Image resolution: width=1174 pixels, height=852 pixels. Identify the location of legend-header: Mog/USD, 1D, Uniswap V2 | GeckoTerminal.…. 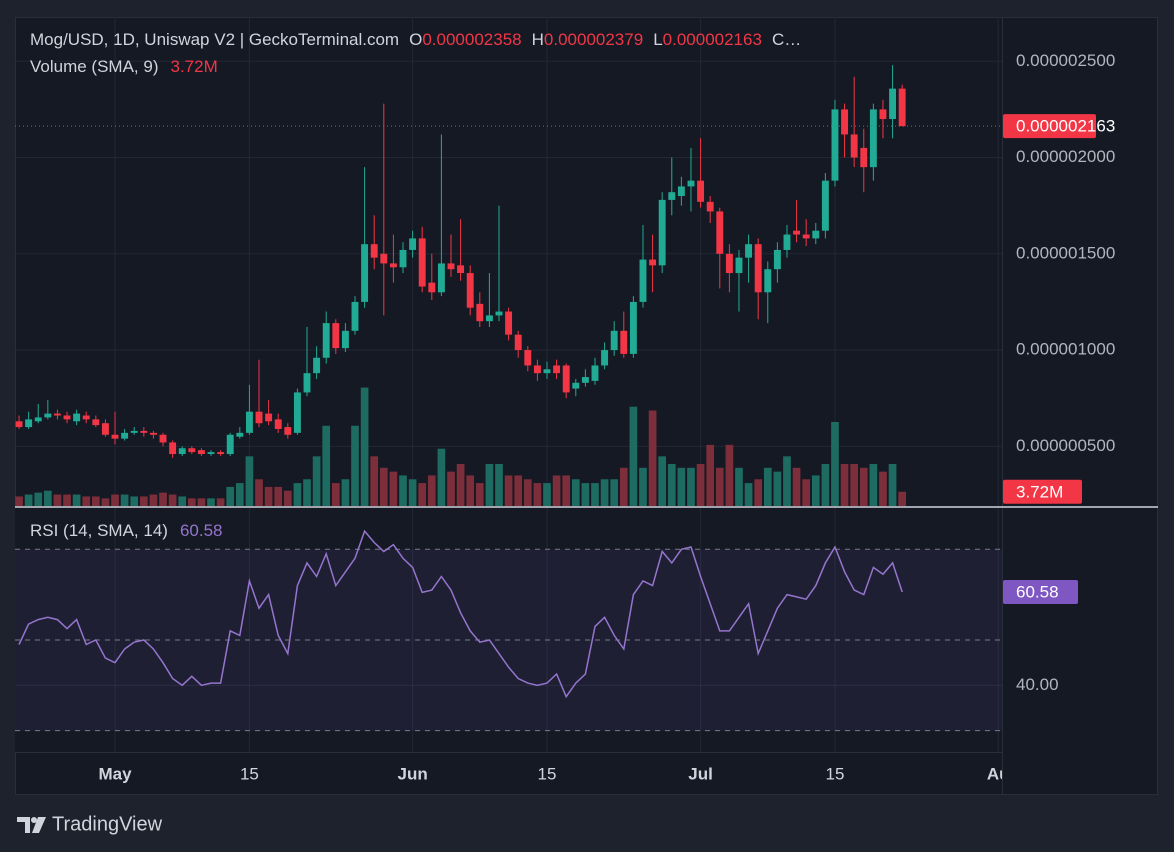
(415, 39).